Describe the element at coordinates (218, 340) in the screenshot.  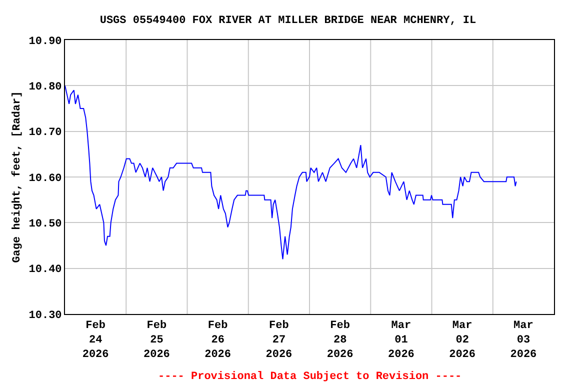
I see `x-tick-label: Feb 26 2026` at that location.